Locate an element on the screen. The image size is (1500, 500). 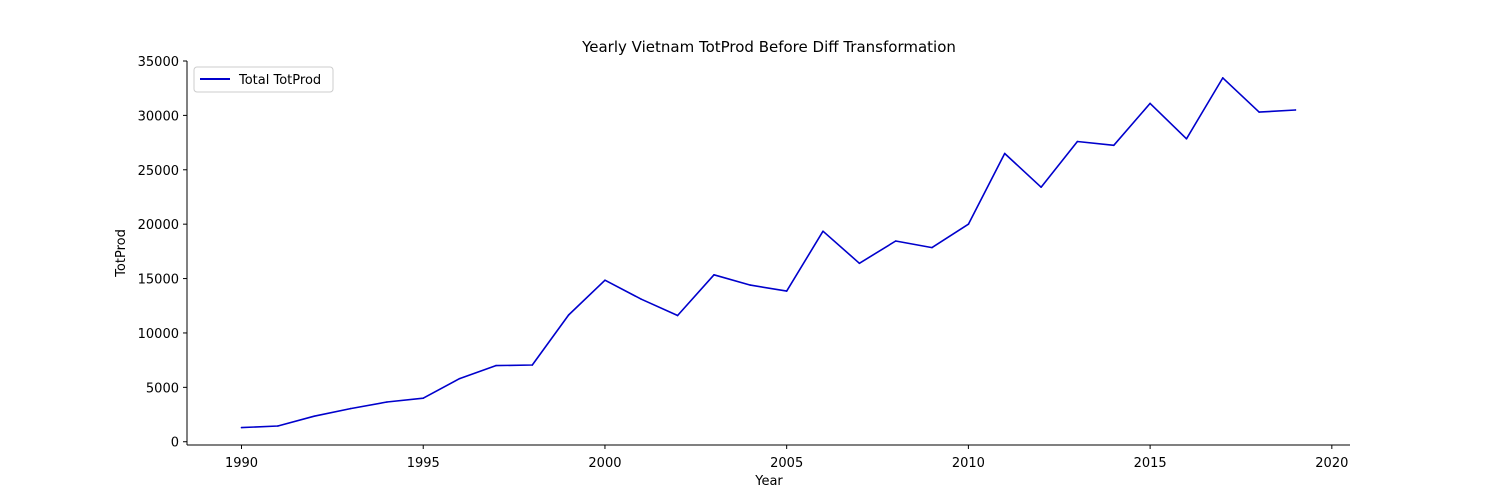
y-tick-label: 5000 is located at coordinates (162, 388).